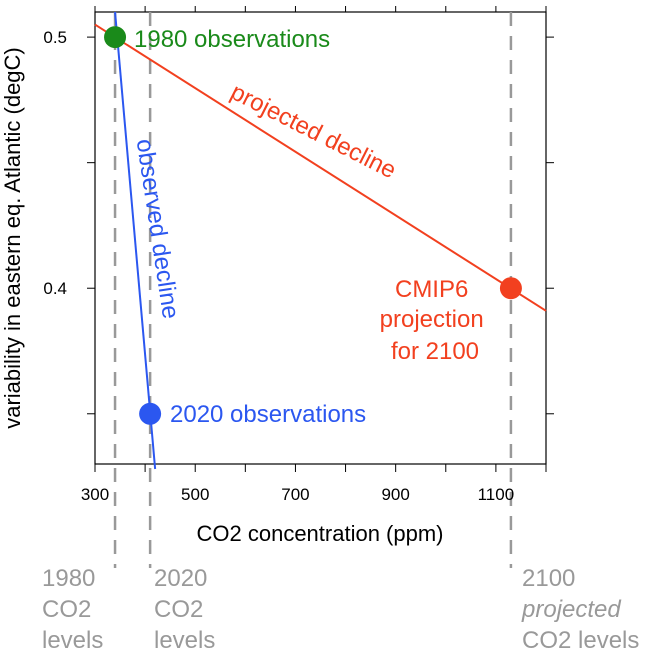 This screenshot has height=662, width=657. I want to click on point-obs-1980, so click(115, 37).